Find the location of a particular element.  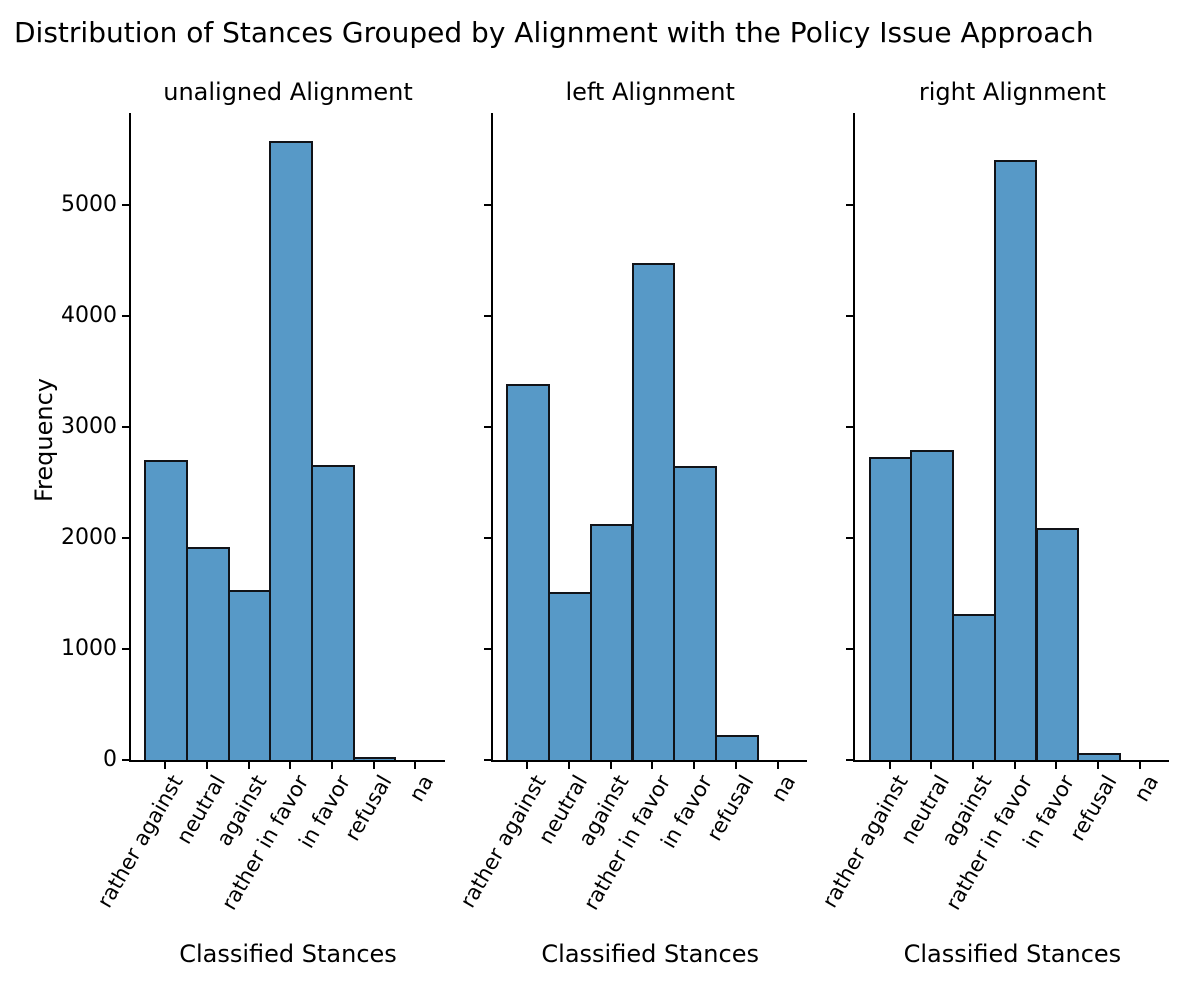

bar-unaligned-rather-in-favor is located at coordinates (291, 450).